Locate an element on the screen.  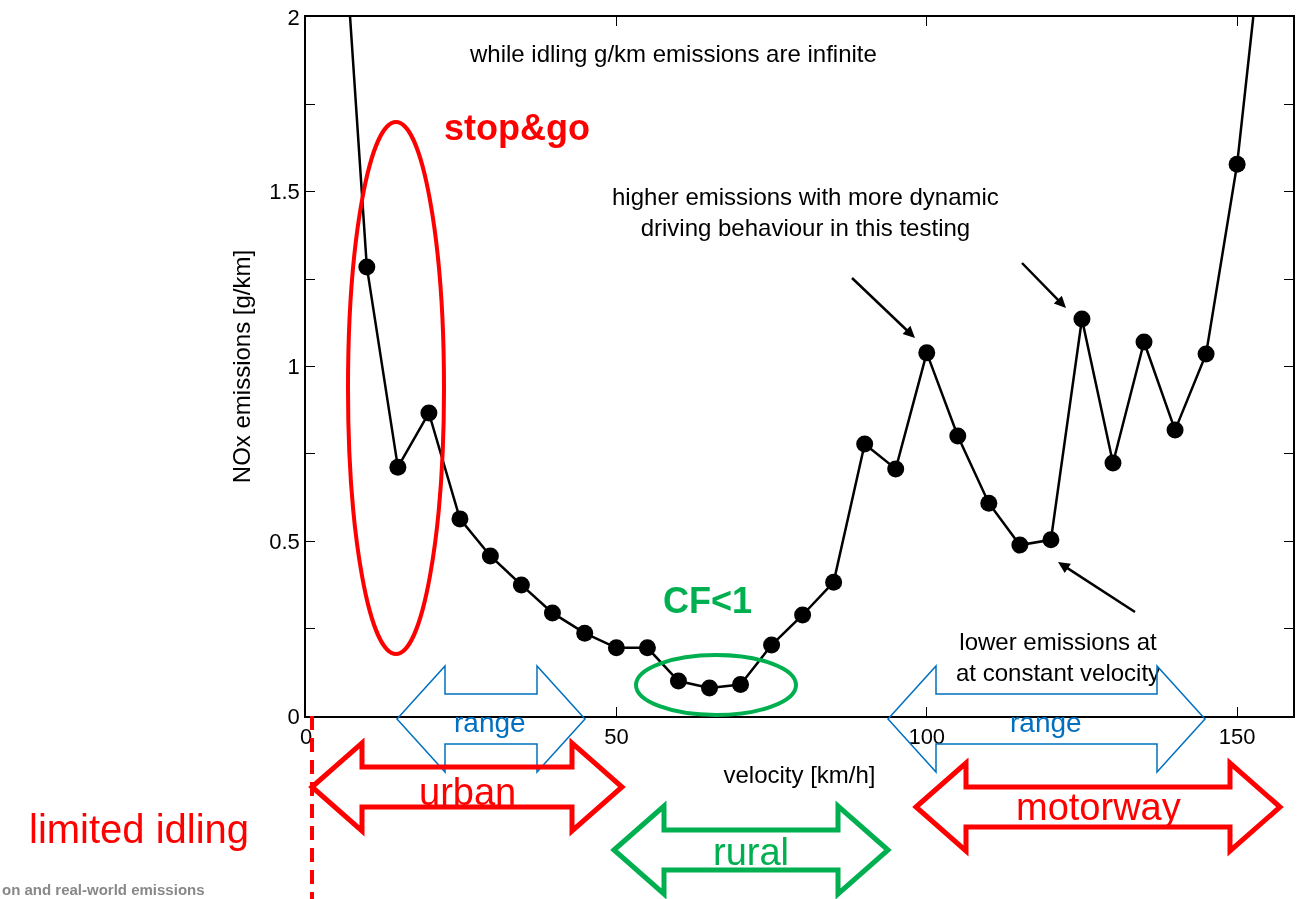
y-tick-label: 1 is located at coordinates (293, 367).